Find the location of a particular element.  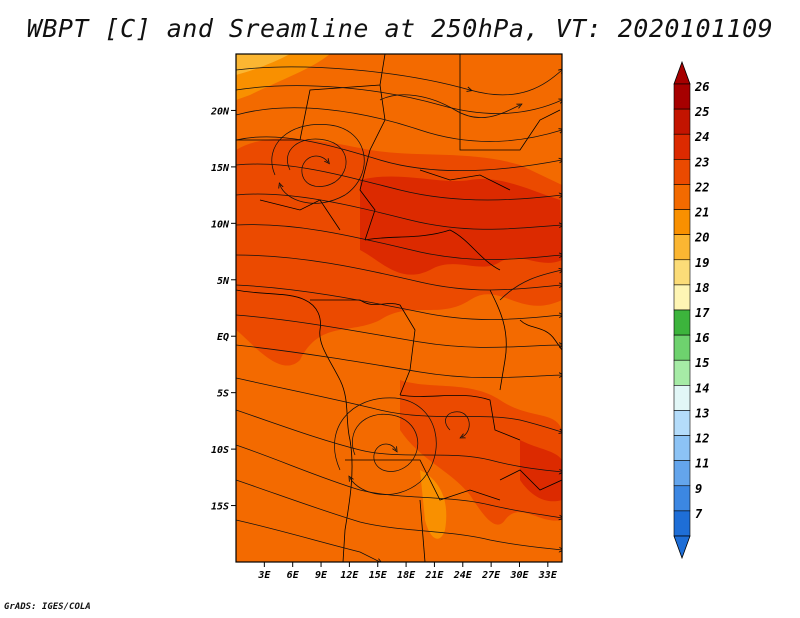

vortex-south is located at coordinates (385, 442).